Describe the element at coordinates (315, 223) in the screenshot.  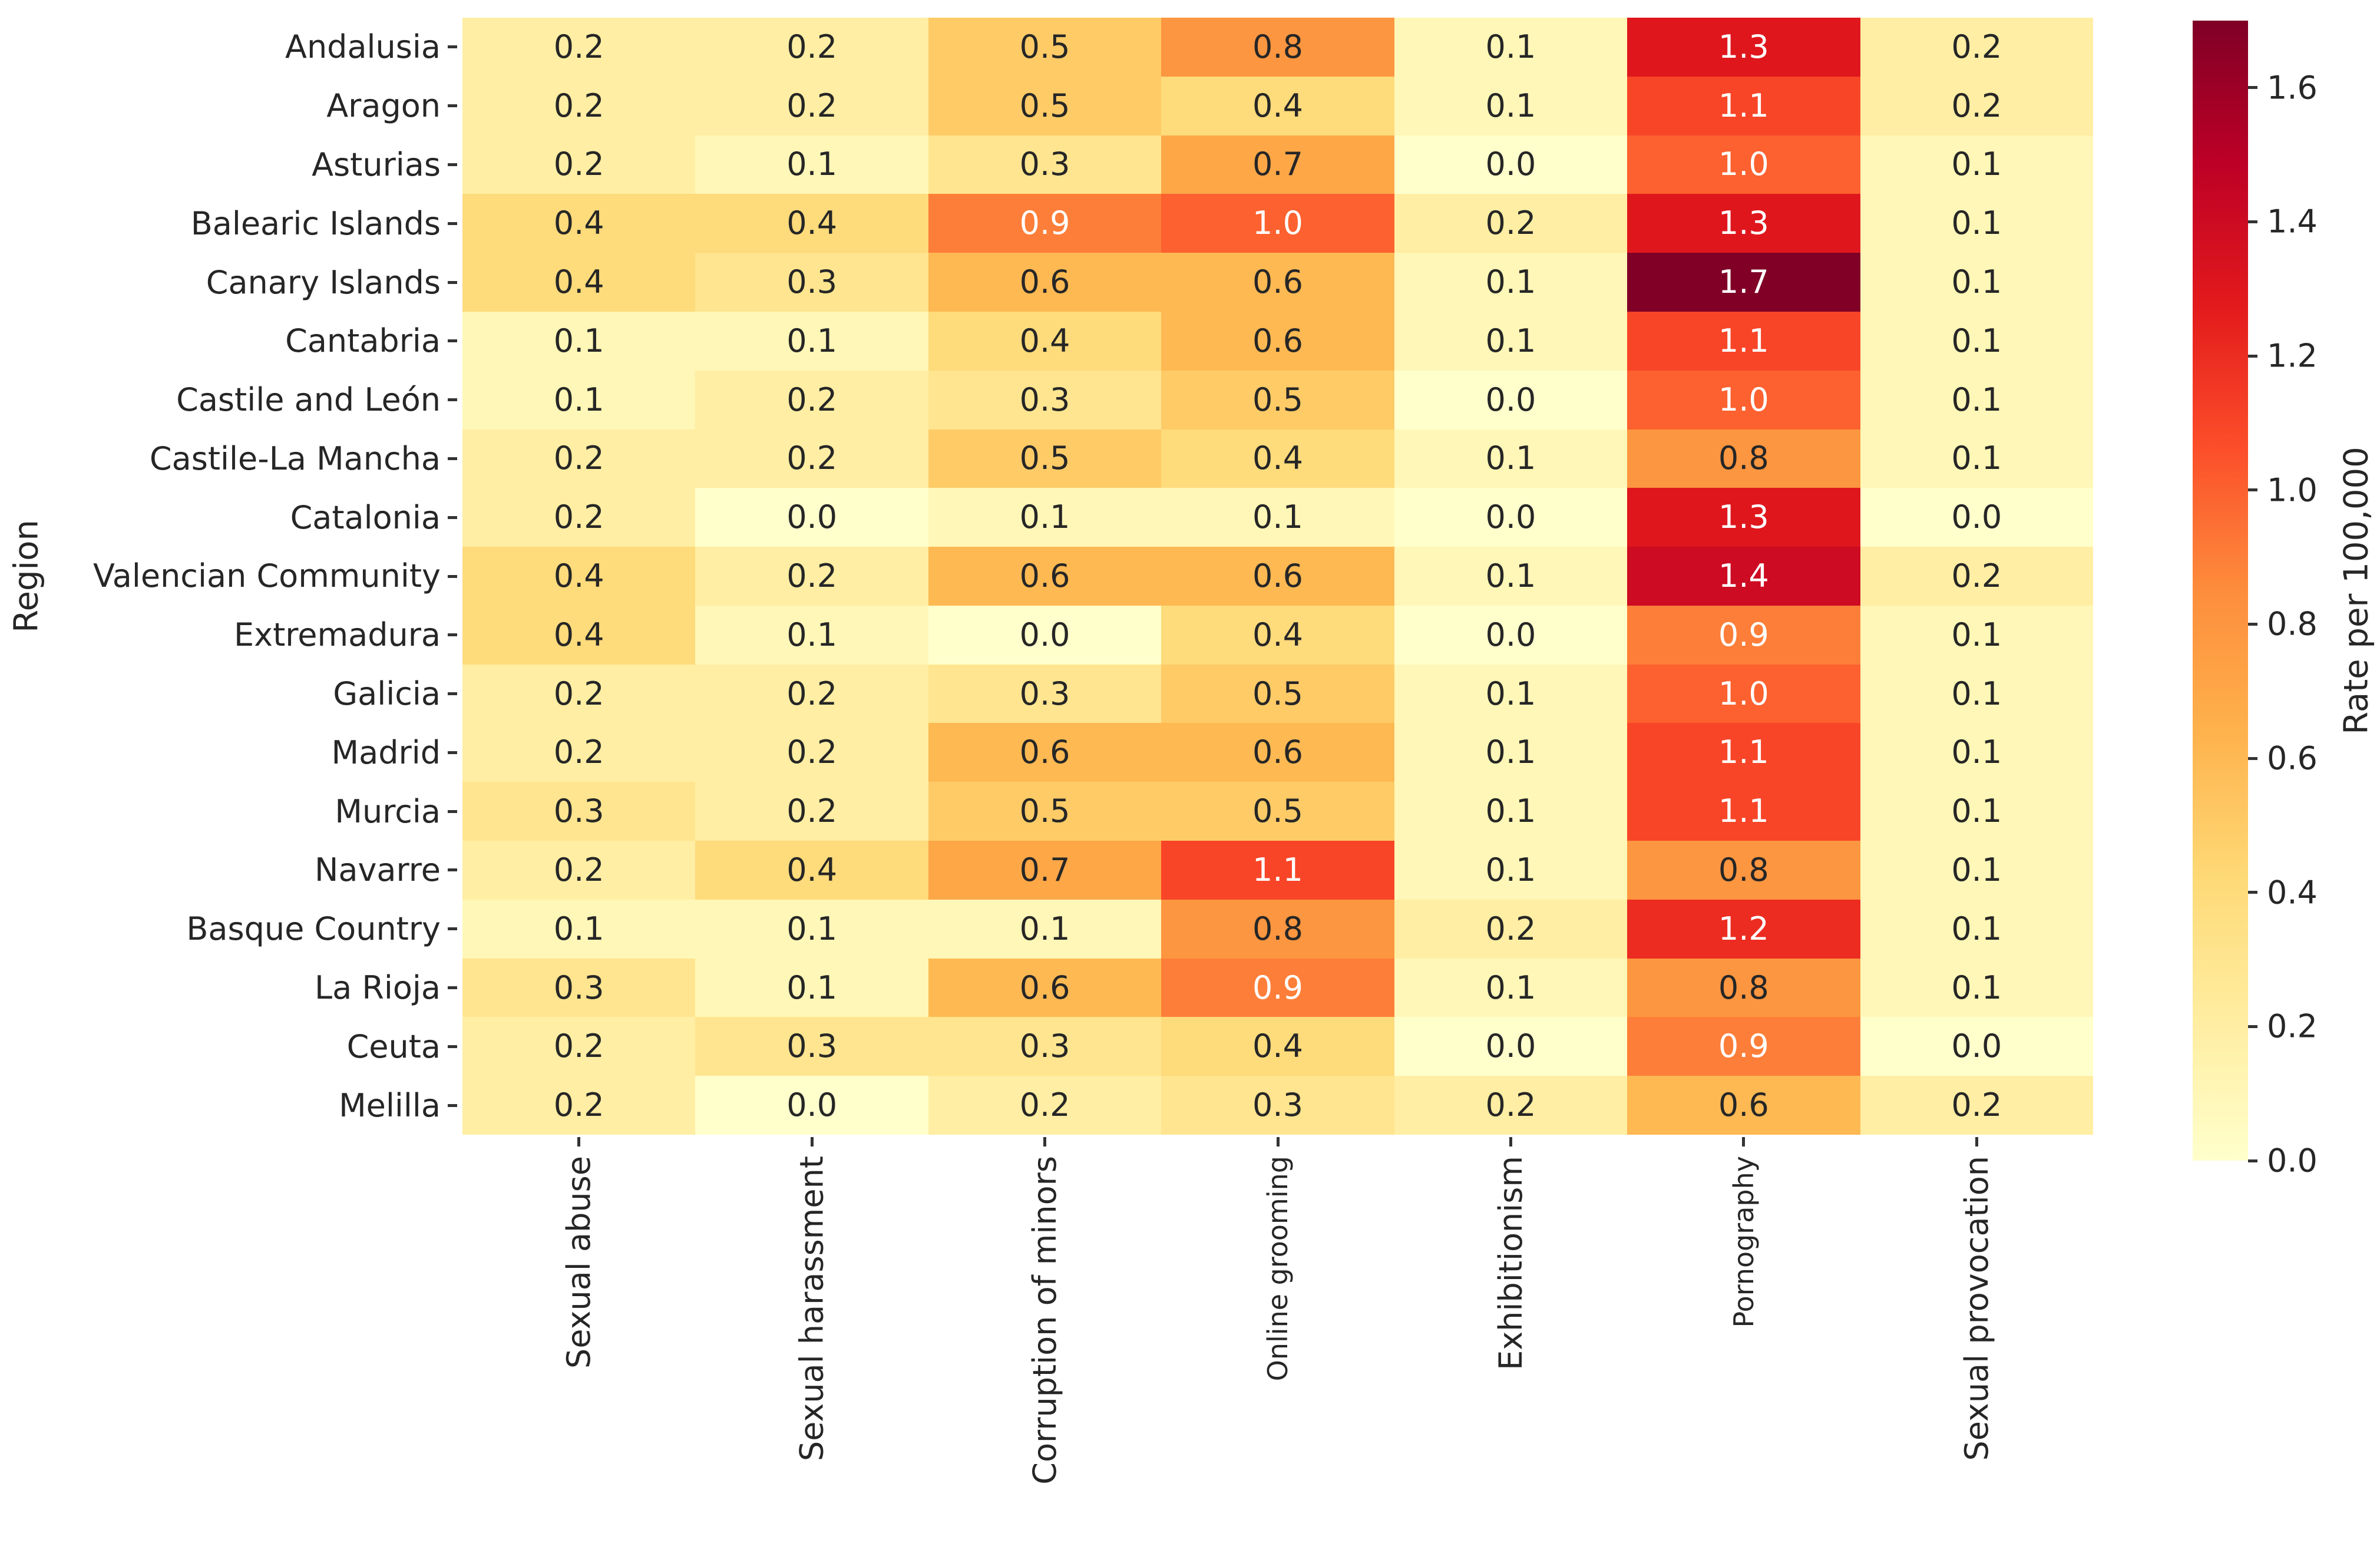
I see `row-tick-label: Balearic Islands` at that location.